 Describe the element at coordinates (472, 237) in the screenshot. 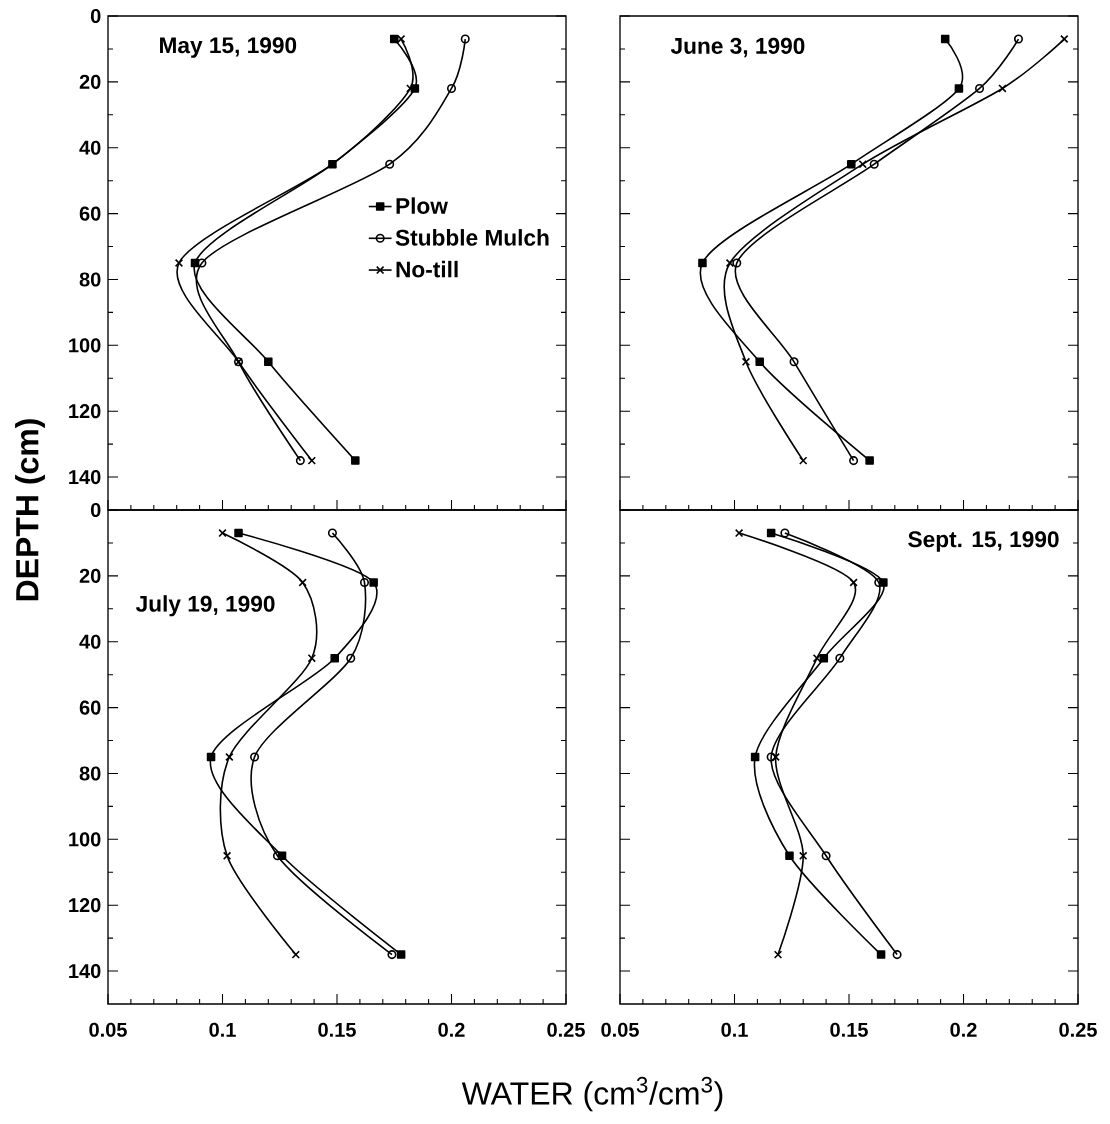

I see `legend-label: Stubble Mulch` at that location.